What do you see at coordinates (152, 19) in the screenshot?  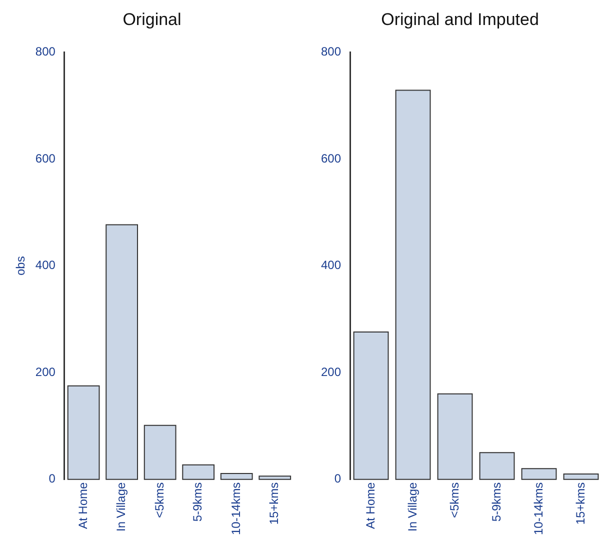 I see `chart-title: Original` at bounding box center [152, 19].